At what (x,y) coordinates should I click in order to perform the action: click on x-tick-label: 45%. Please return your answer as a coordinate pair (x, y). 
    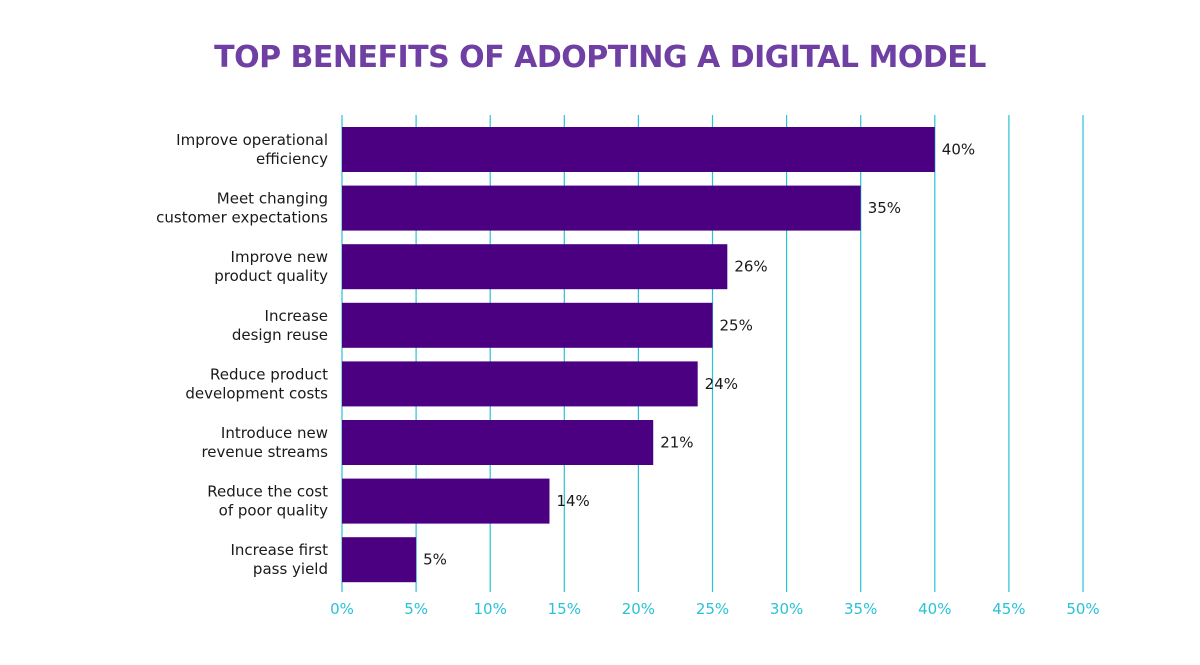
    Looking at the image, I should click on (1008, 609).